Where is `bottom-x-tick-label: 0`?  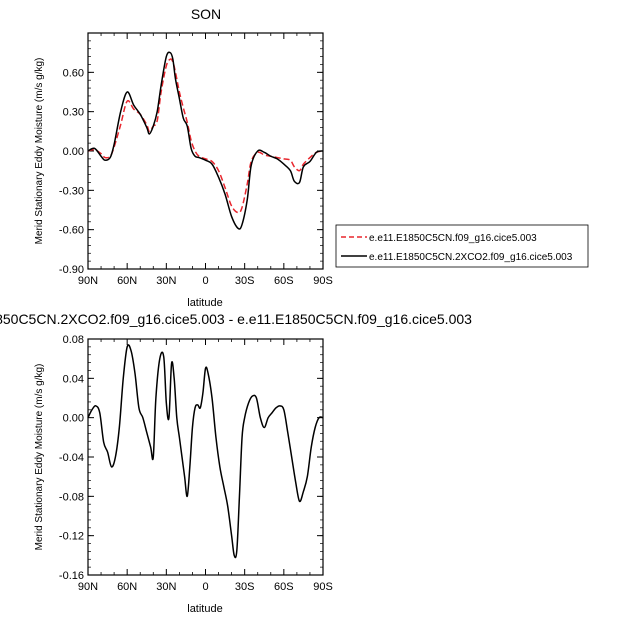 bottom-x-tick-label: 0 is located at coordinates (205, 587).